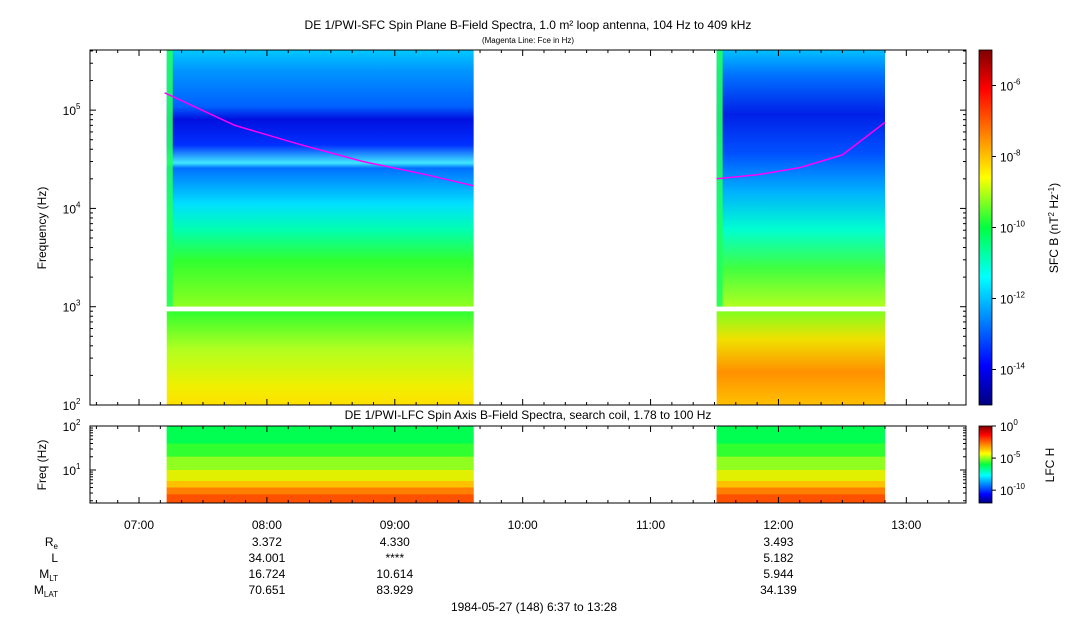  I want to click on sfc-data-block-2-low, so click(801, 358).